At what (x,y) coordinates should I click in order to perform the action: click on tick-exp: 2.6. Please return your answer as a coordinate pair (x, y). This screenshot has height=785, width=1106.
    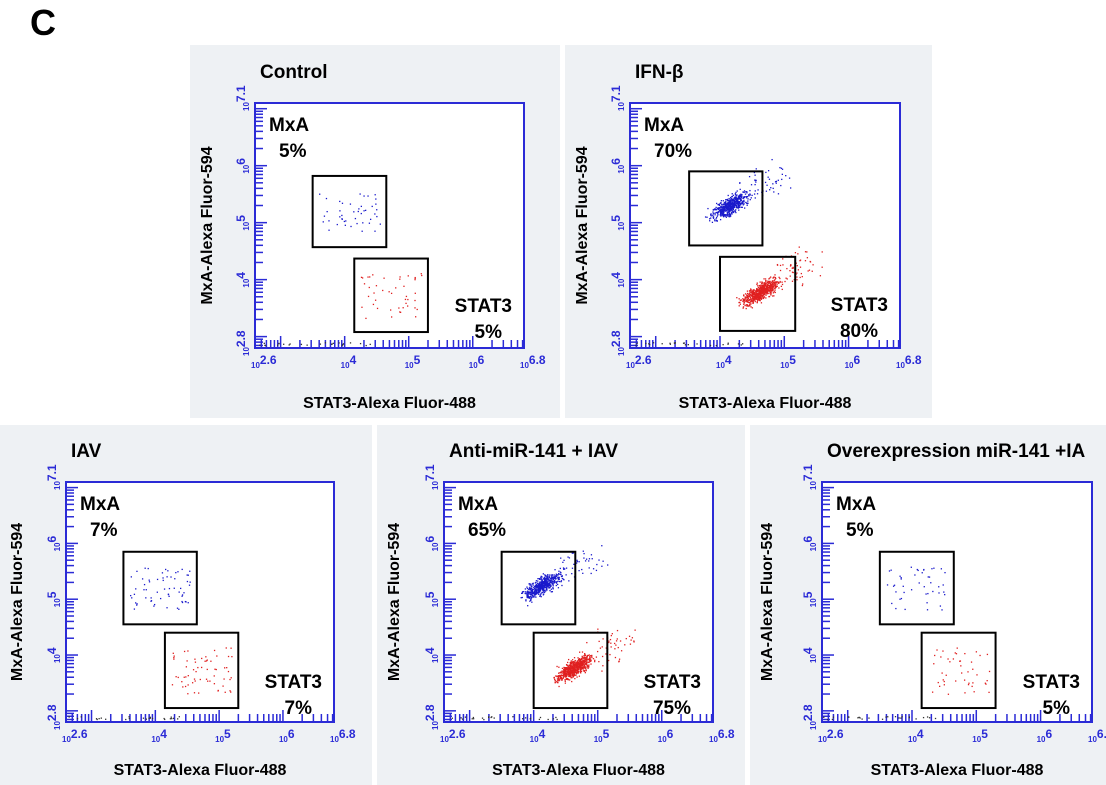
    Looking at the image, I should click on (79, 734).